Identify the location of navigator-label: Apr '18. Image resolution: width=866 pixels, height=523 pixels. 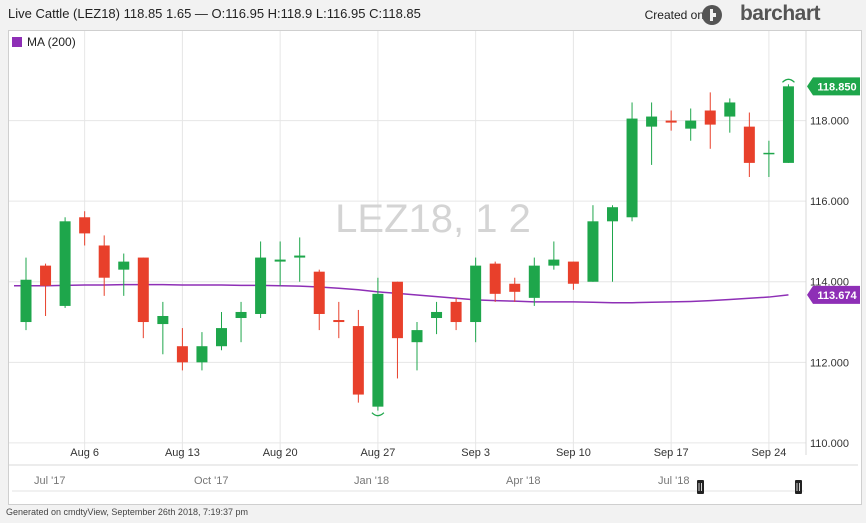
(523, 481).